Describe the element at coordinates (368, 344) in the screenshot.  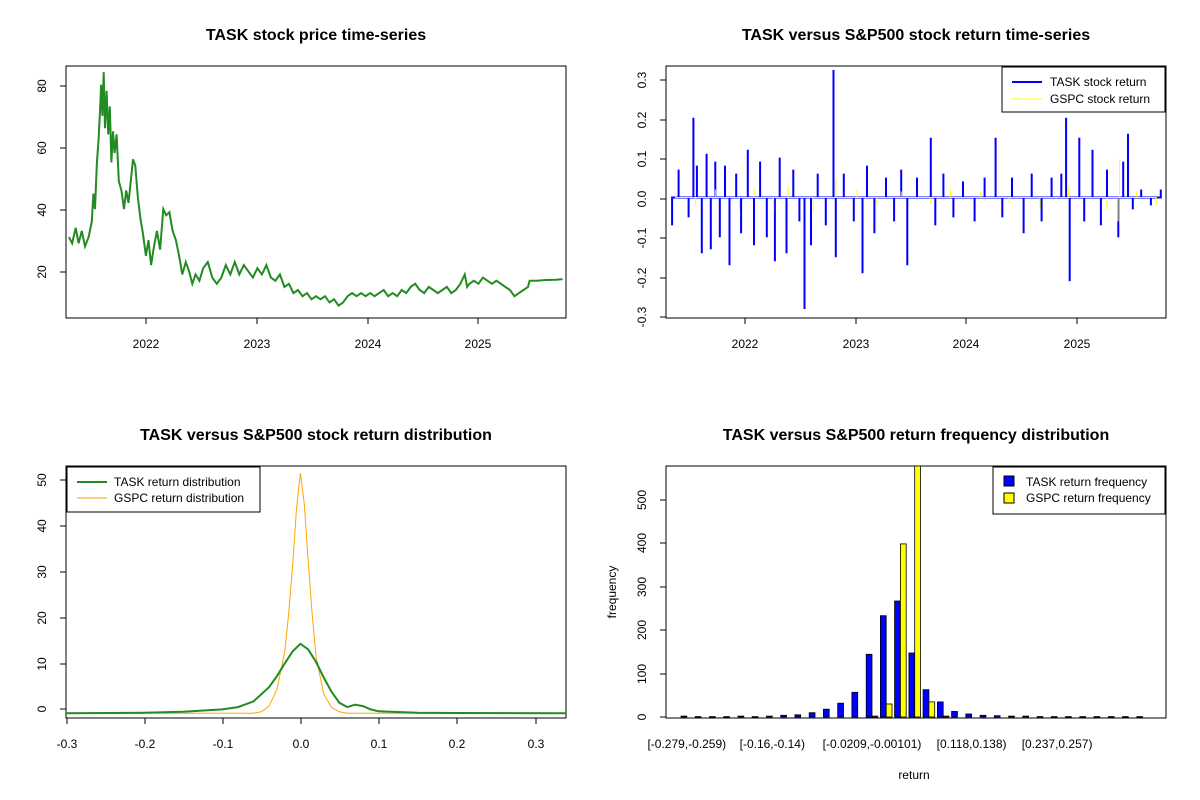
I see `price-x-tick-label: 2024` at that location.